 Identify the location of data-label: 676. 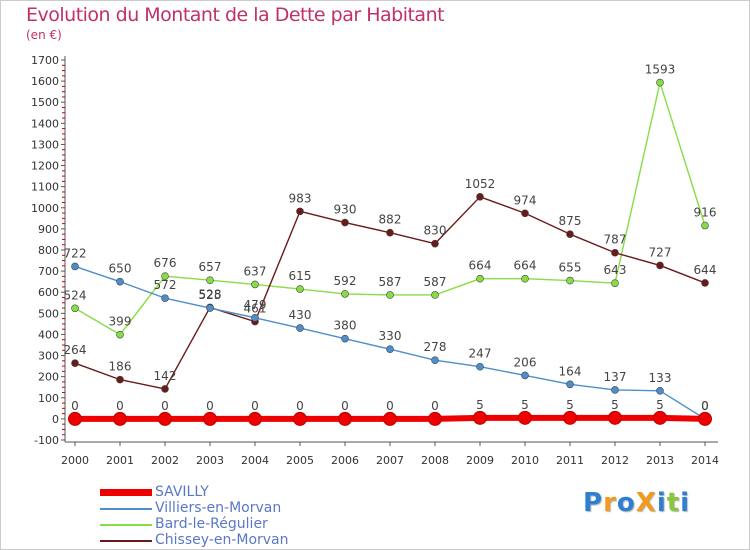
(165, 263).